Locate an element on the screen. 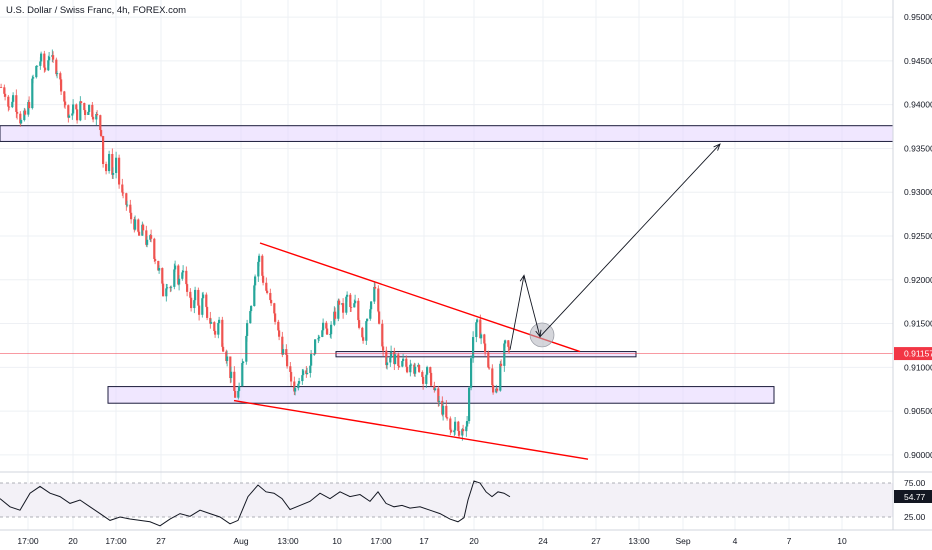 Image resolution: width=932 pixels, height=550 pixels. rsi-axis: 75.00 25.00 54.77 is located at coordinates (913, 500).